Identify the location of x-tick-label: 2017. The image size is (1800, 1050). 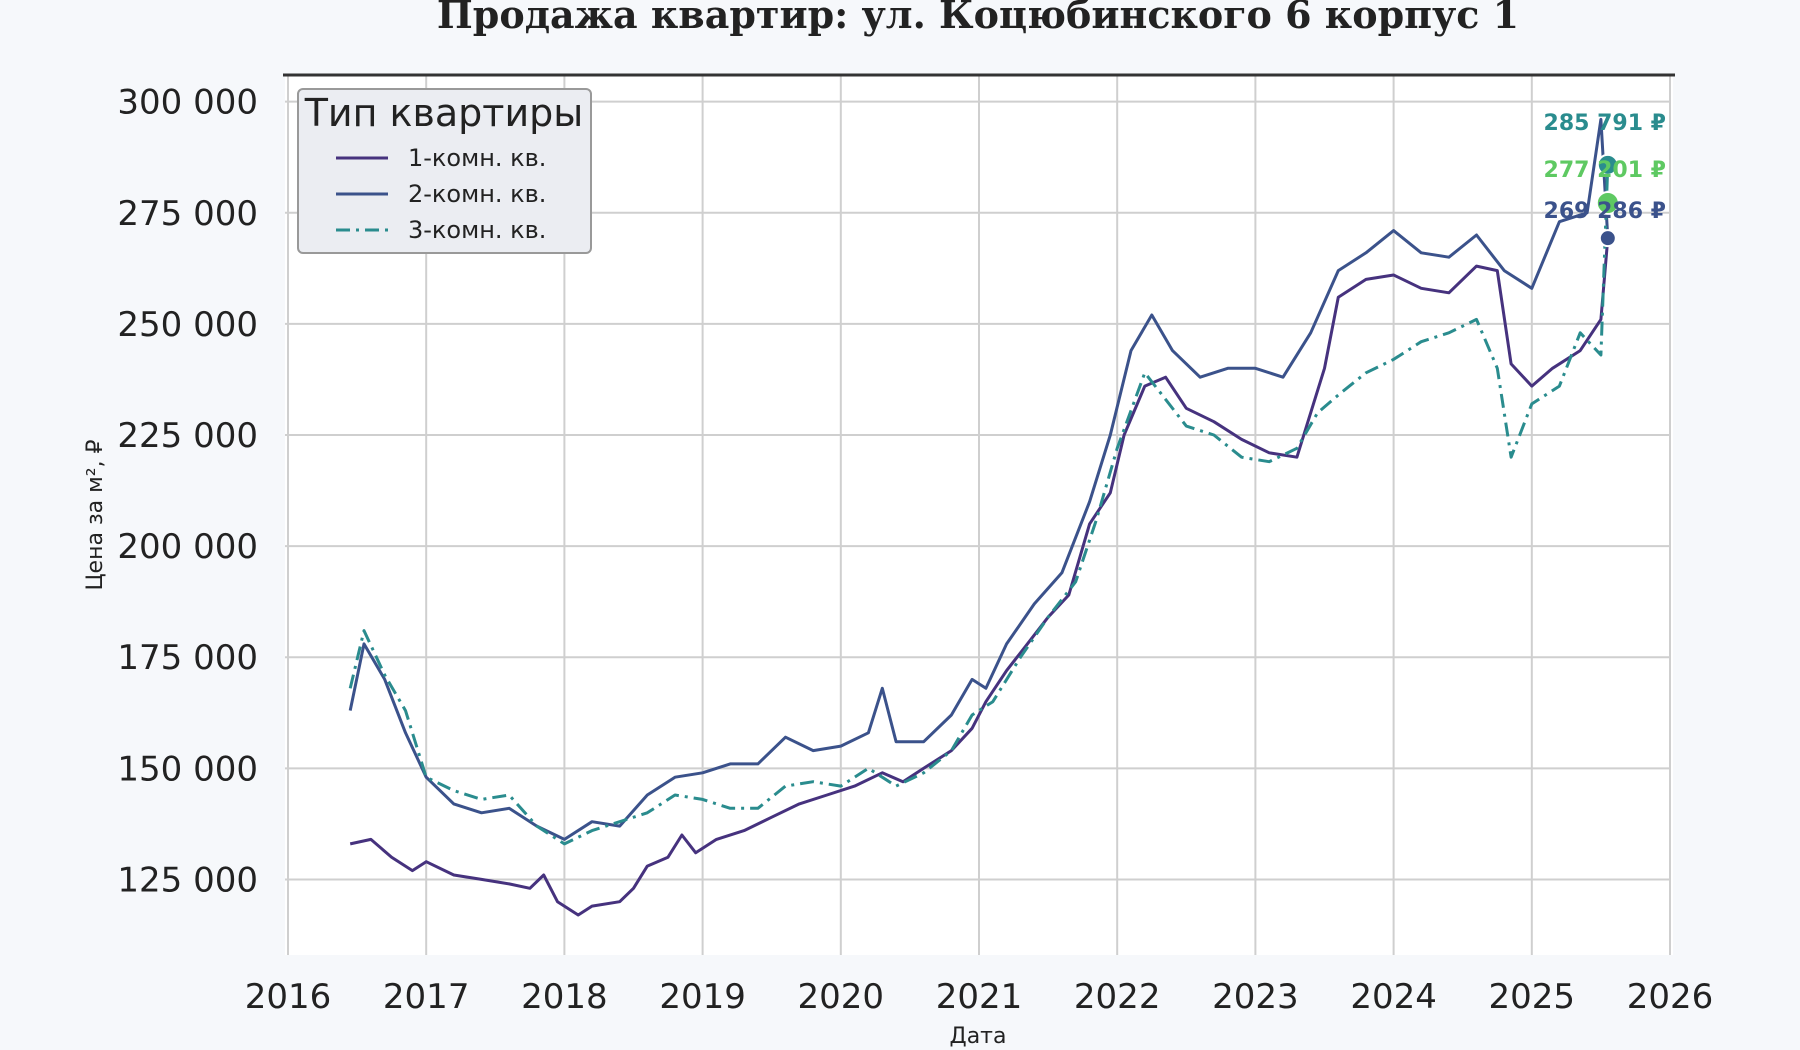
(426, 997).